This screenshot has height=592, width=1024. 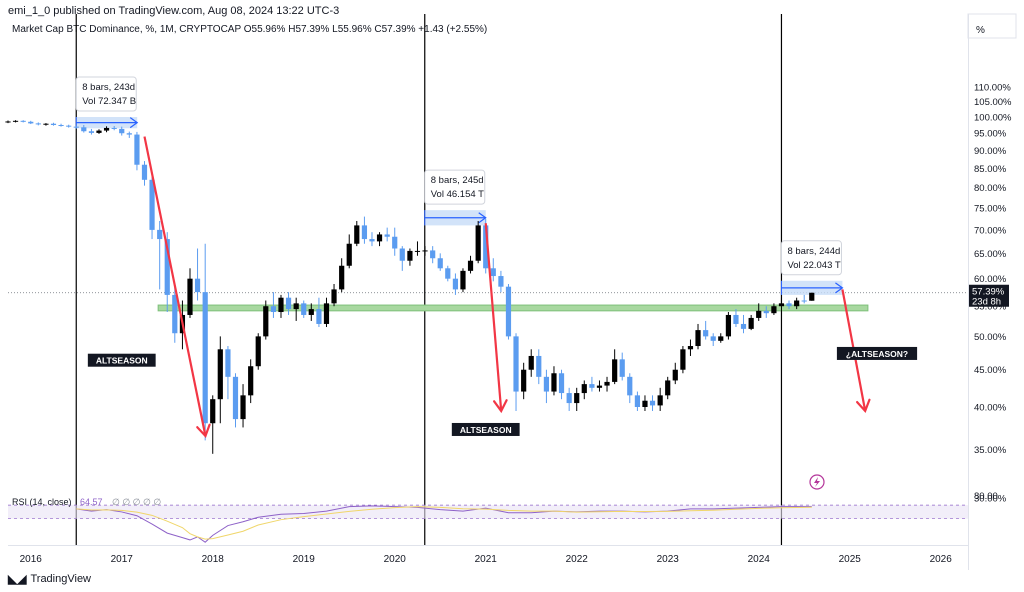 What do you see at coordinates (813, 251) in the screenshot?
I see `range-label-bars: 8 bars, 244d` at bounding box center [813, 251].